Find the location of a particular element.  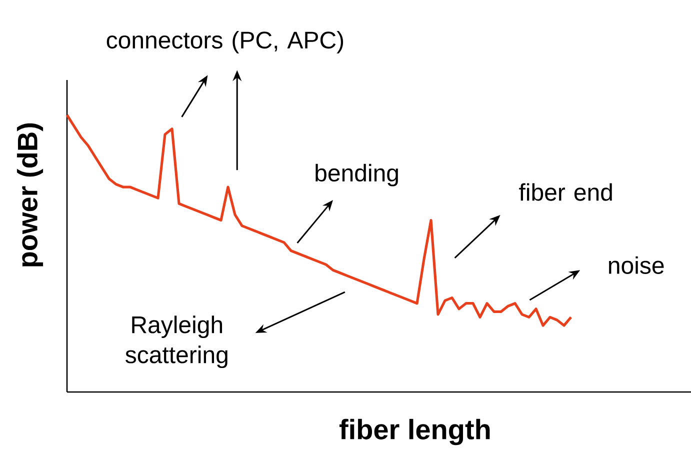

x-axis-title: fiber length is located at coordinates (414, 432).